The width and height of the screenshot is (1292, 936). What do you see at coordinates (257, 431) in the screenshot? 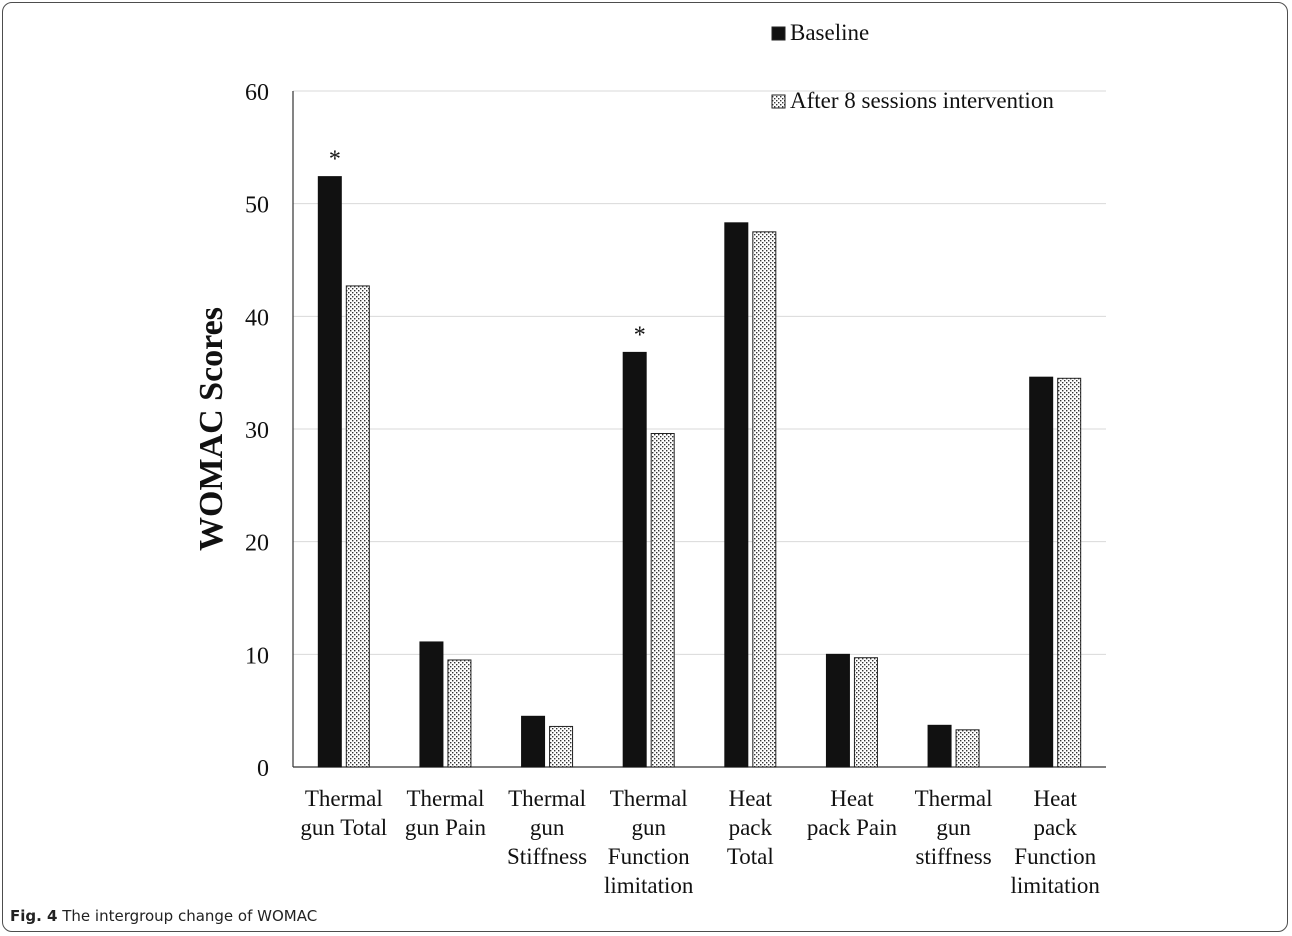
I see `y-tick-label: 30` at bounding box center [257, 431].